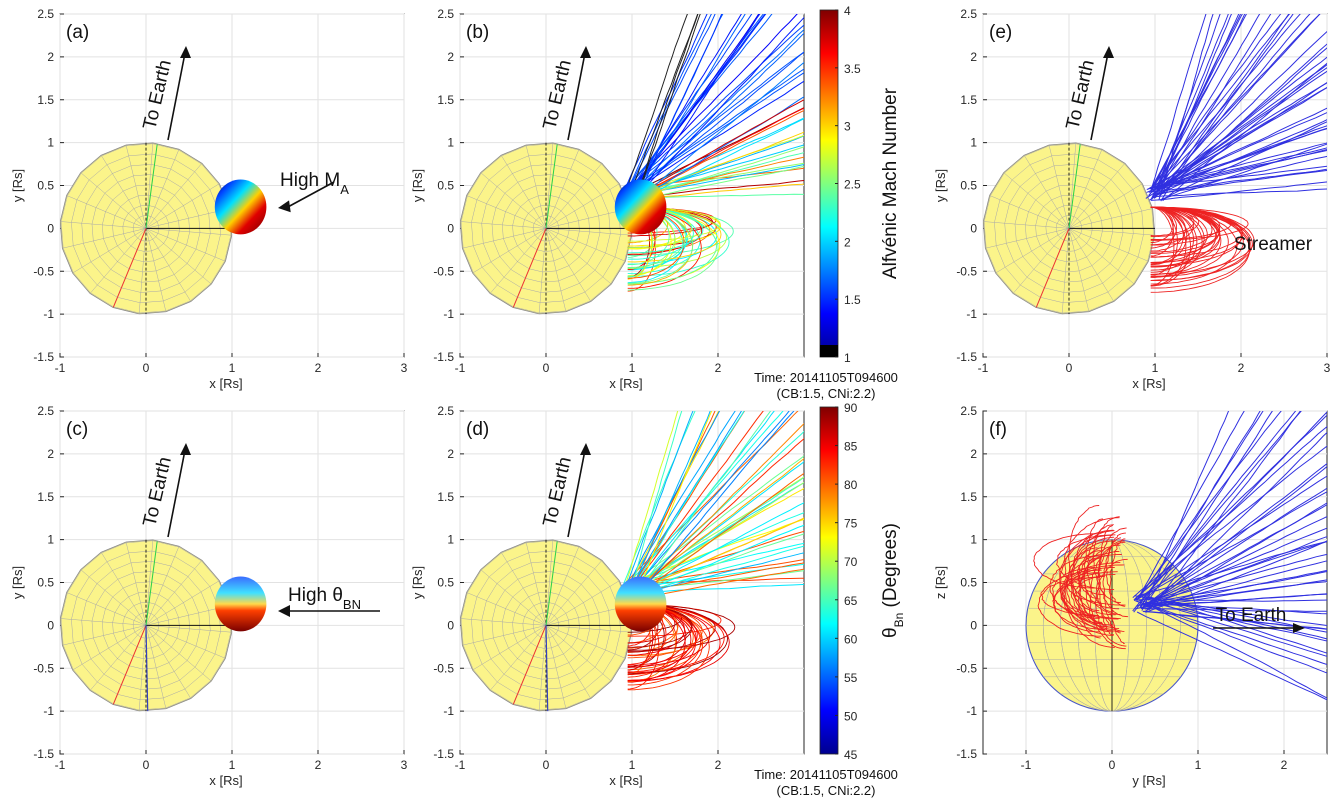 This screenshot has width=1343, height=800. I want to click on colorbar-tick-label: 80, so click(851, 485).